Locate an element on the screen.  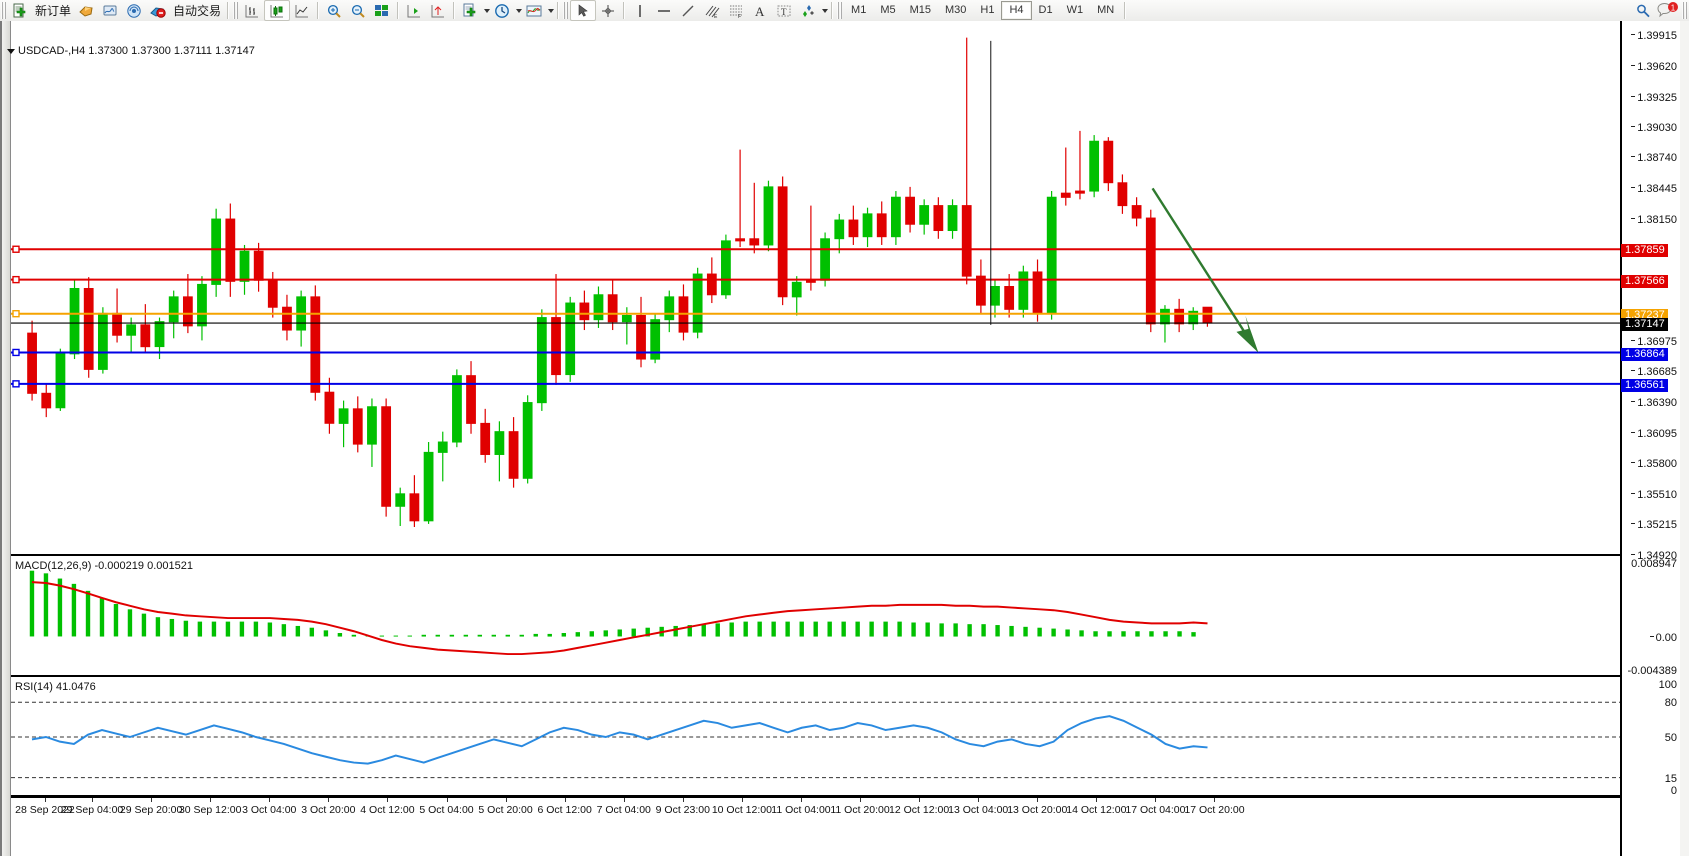
timeframe-h4: H4 is located at coordinates (1016, 10).